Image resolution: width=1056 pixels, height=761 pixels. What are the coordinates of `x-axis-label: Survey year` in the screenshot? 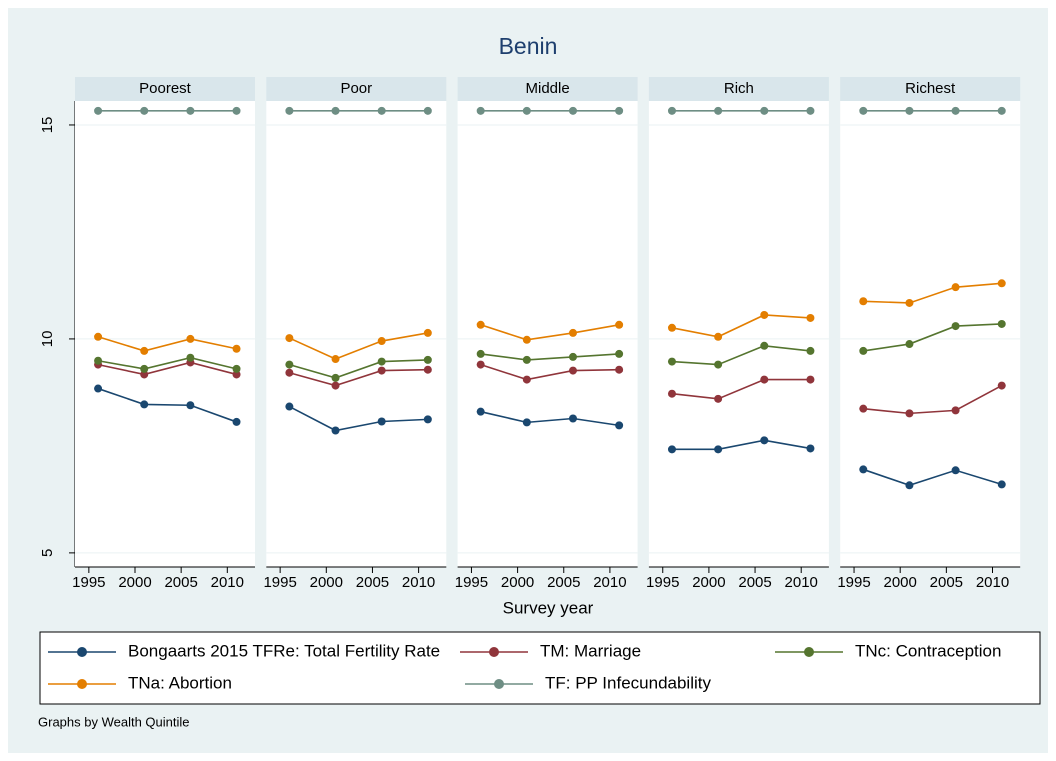 It's located at (548, 607).